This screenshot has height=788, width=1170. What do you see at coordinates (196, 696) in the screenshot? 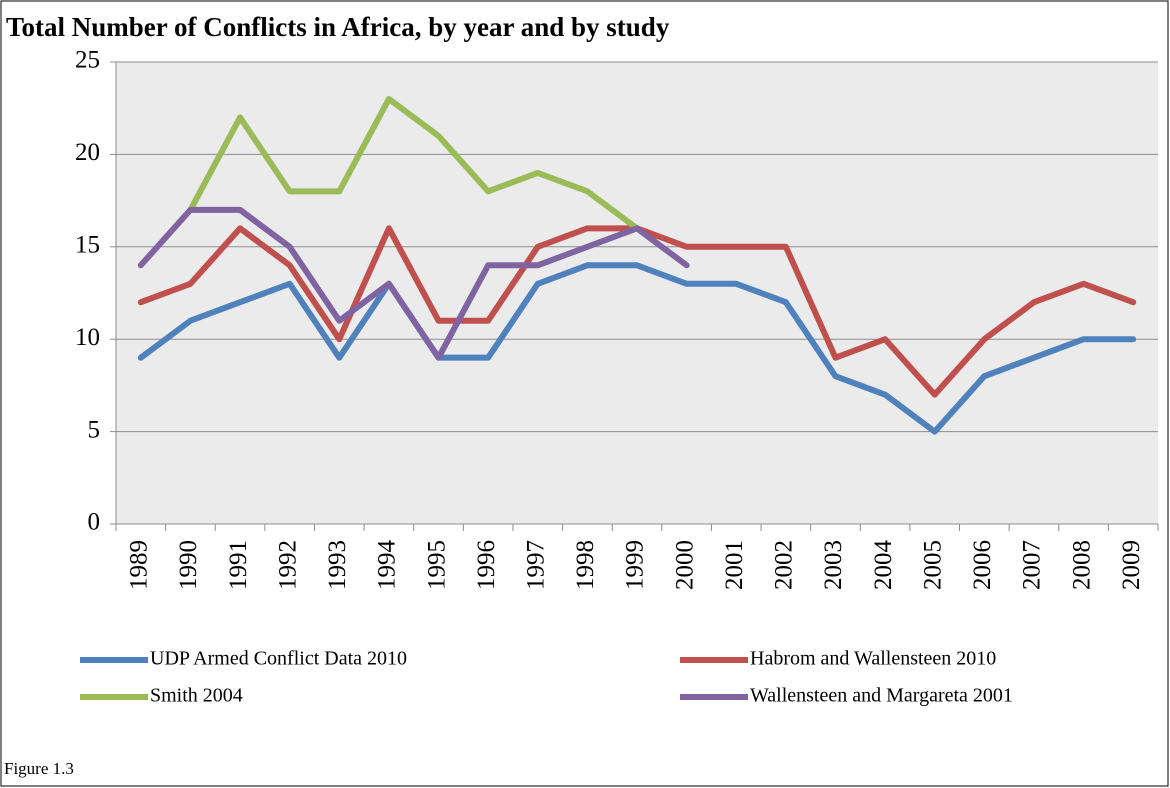
I see `legend-label: Smith 2004` at bounding box center [196, 696].